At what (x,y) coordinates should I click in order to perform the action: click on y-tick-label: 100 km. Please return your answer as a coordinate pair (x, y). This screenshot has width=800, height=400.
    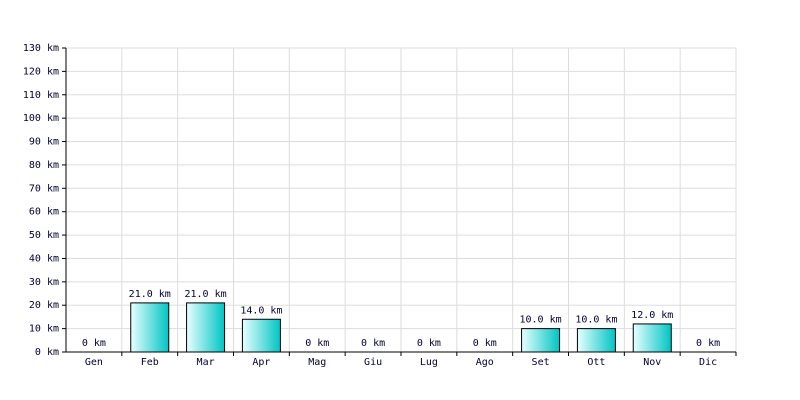
    Looking at the image, I should click on (41, 118).